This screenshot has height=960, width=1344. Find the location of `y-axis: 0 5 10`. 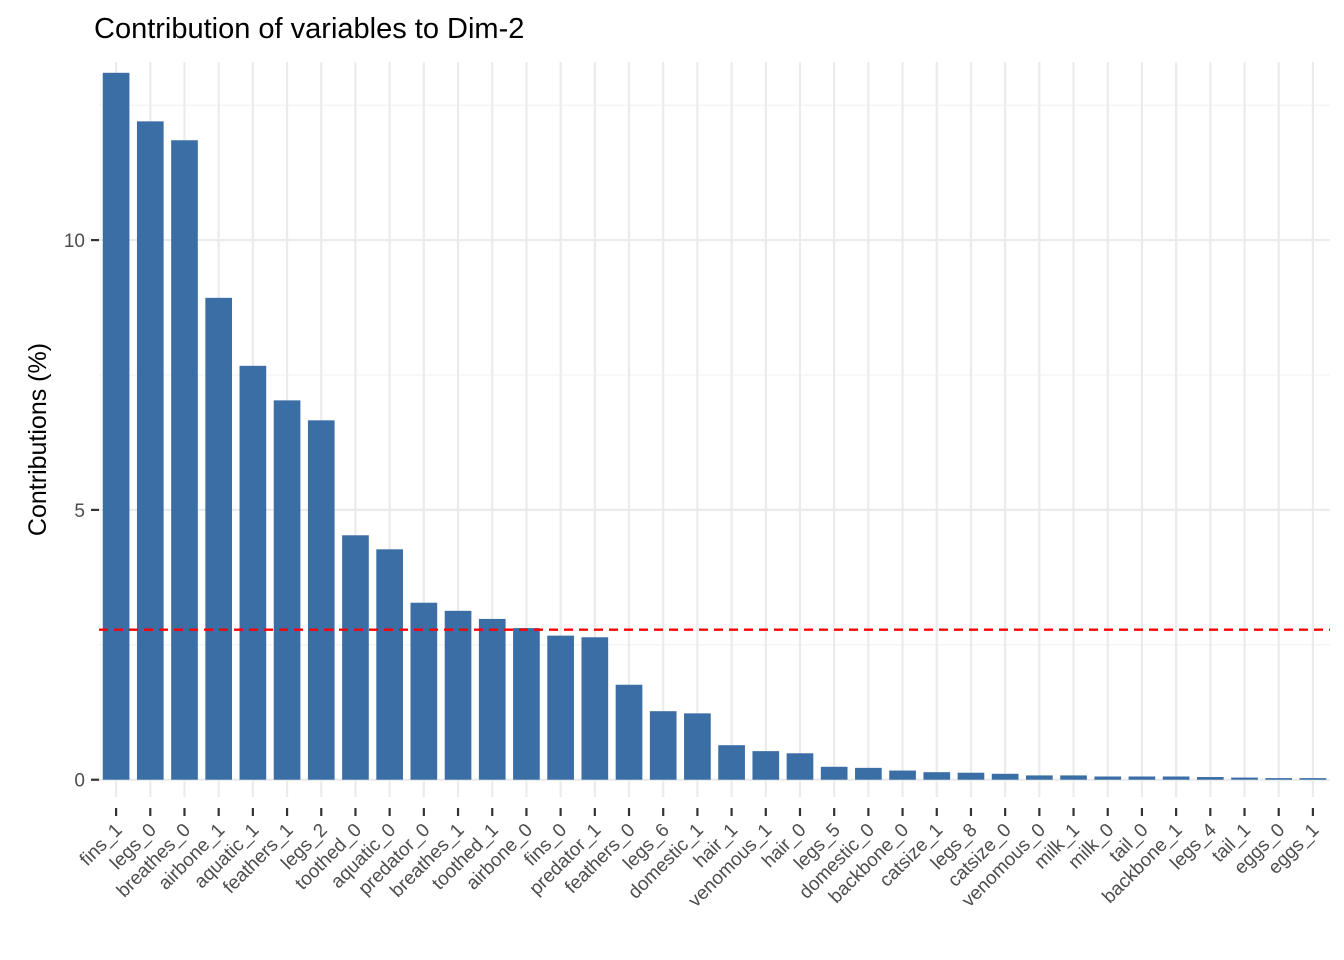

y-axis: 0 5 10 is located at coordinates (81, 511).